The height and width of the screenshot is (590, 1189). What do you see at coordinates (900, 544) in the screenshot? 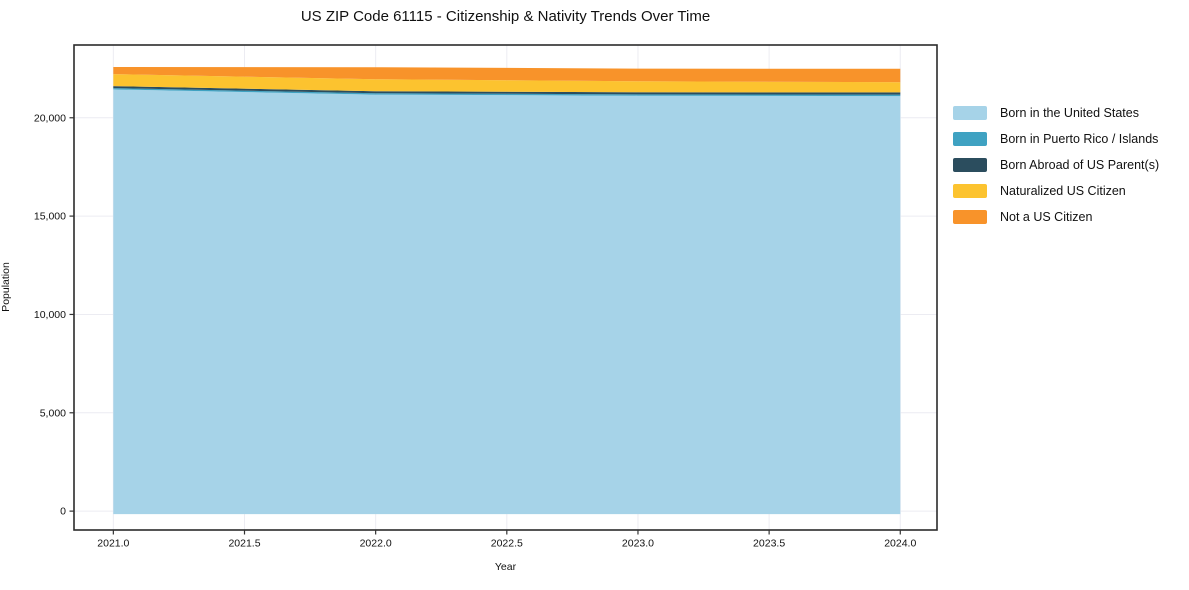
I see `x-tick-label: 2024.0` at bounding box center [900, 544].